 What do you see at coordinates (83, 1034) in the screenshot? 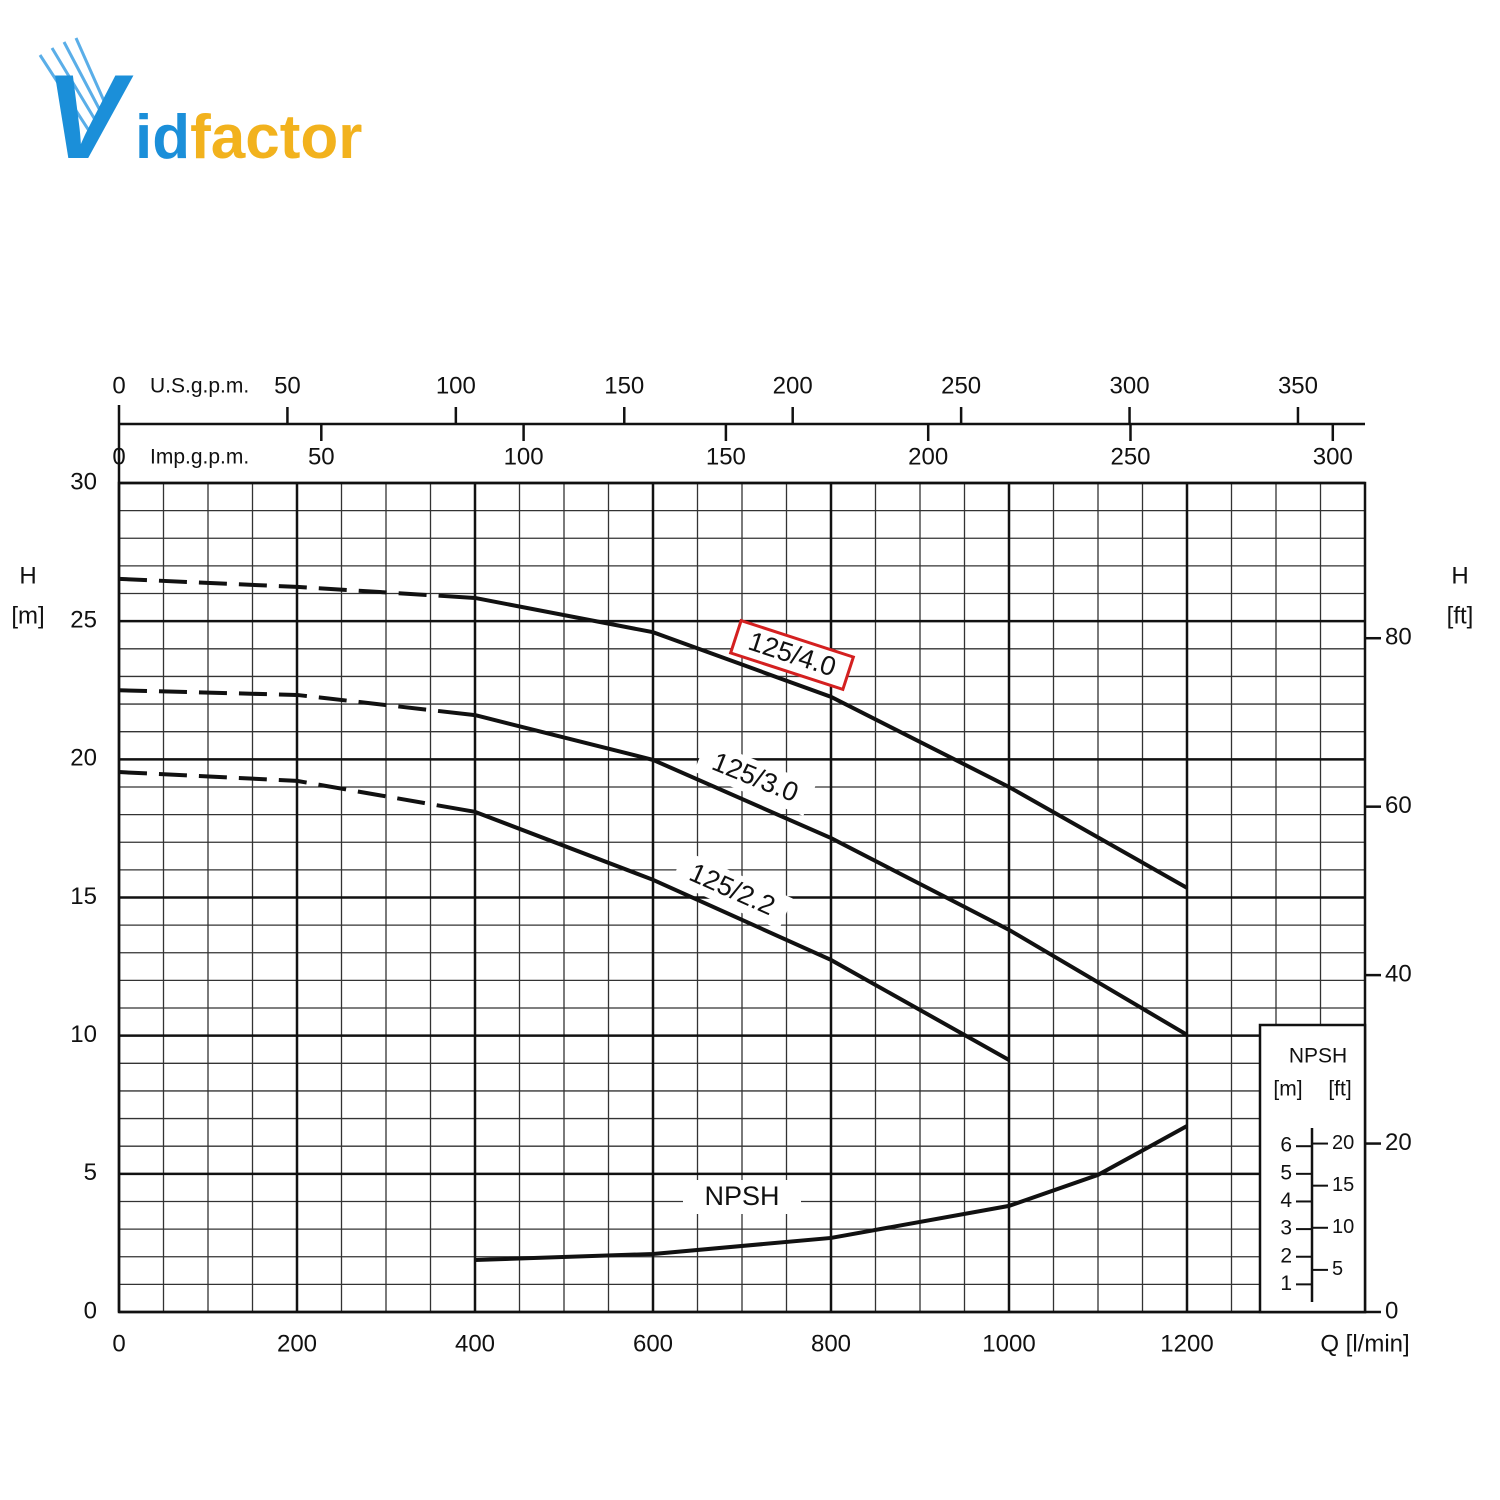
I see `y-tick-label: 10` at bounding box center [83, 1034].